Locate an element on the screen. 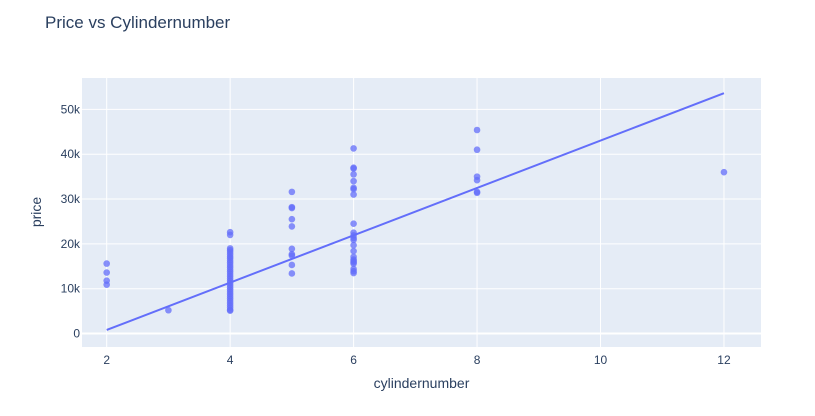 The height and width of the screenshot is (416, 815). y-tick-label: 30k is located at coordinates (71, 199).